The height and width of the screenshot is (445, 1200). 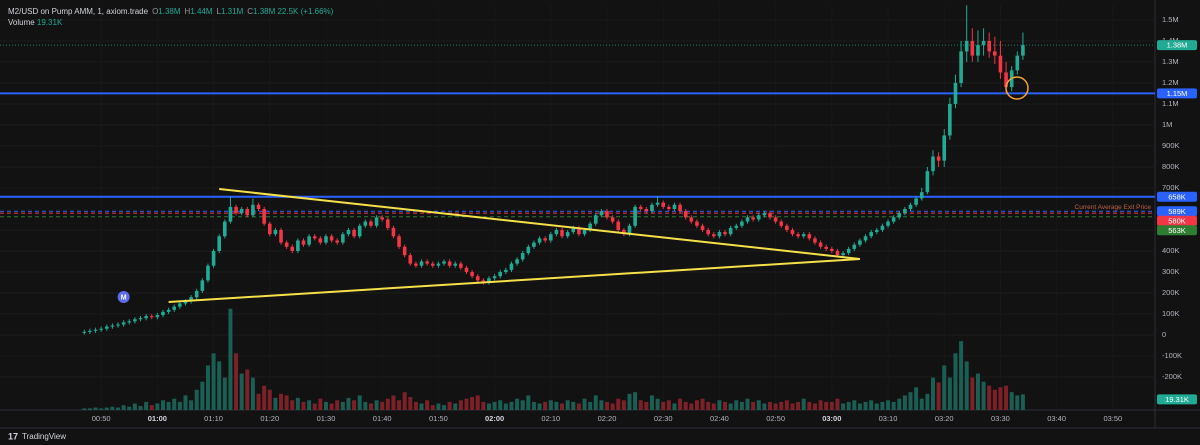 I want to click on x-tick-label: 02:40, so click(x=719, y=418).